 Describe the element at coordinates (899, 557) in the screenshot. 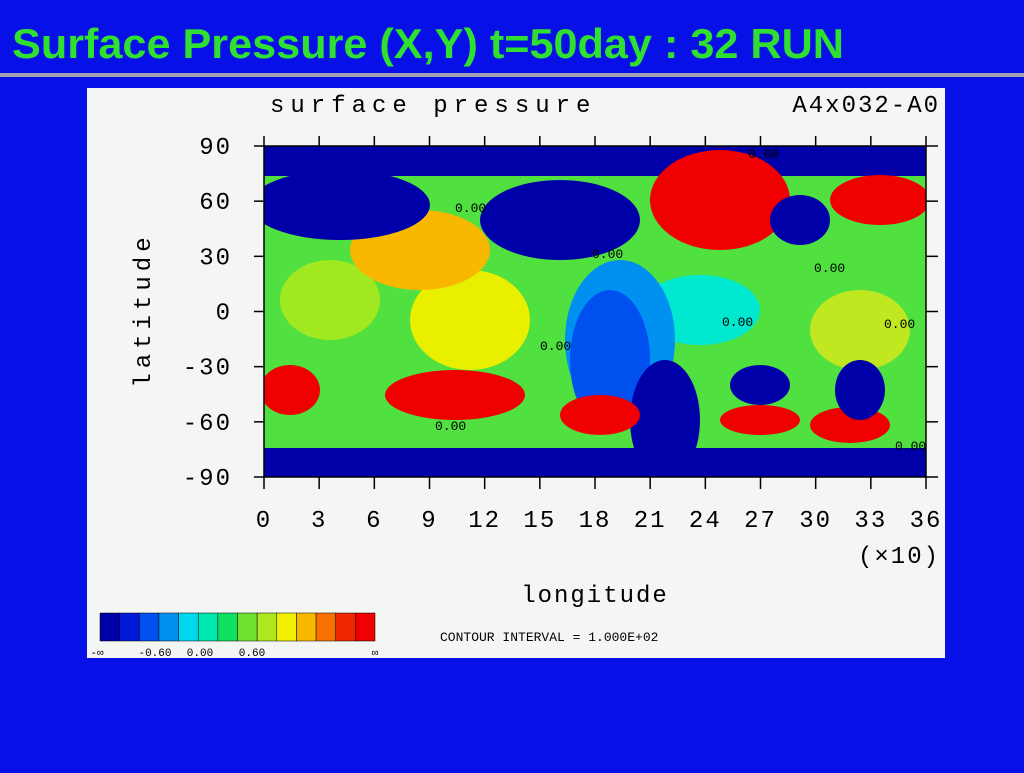

I see `x-multiplier: (×10)` at that location.